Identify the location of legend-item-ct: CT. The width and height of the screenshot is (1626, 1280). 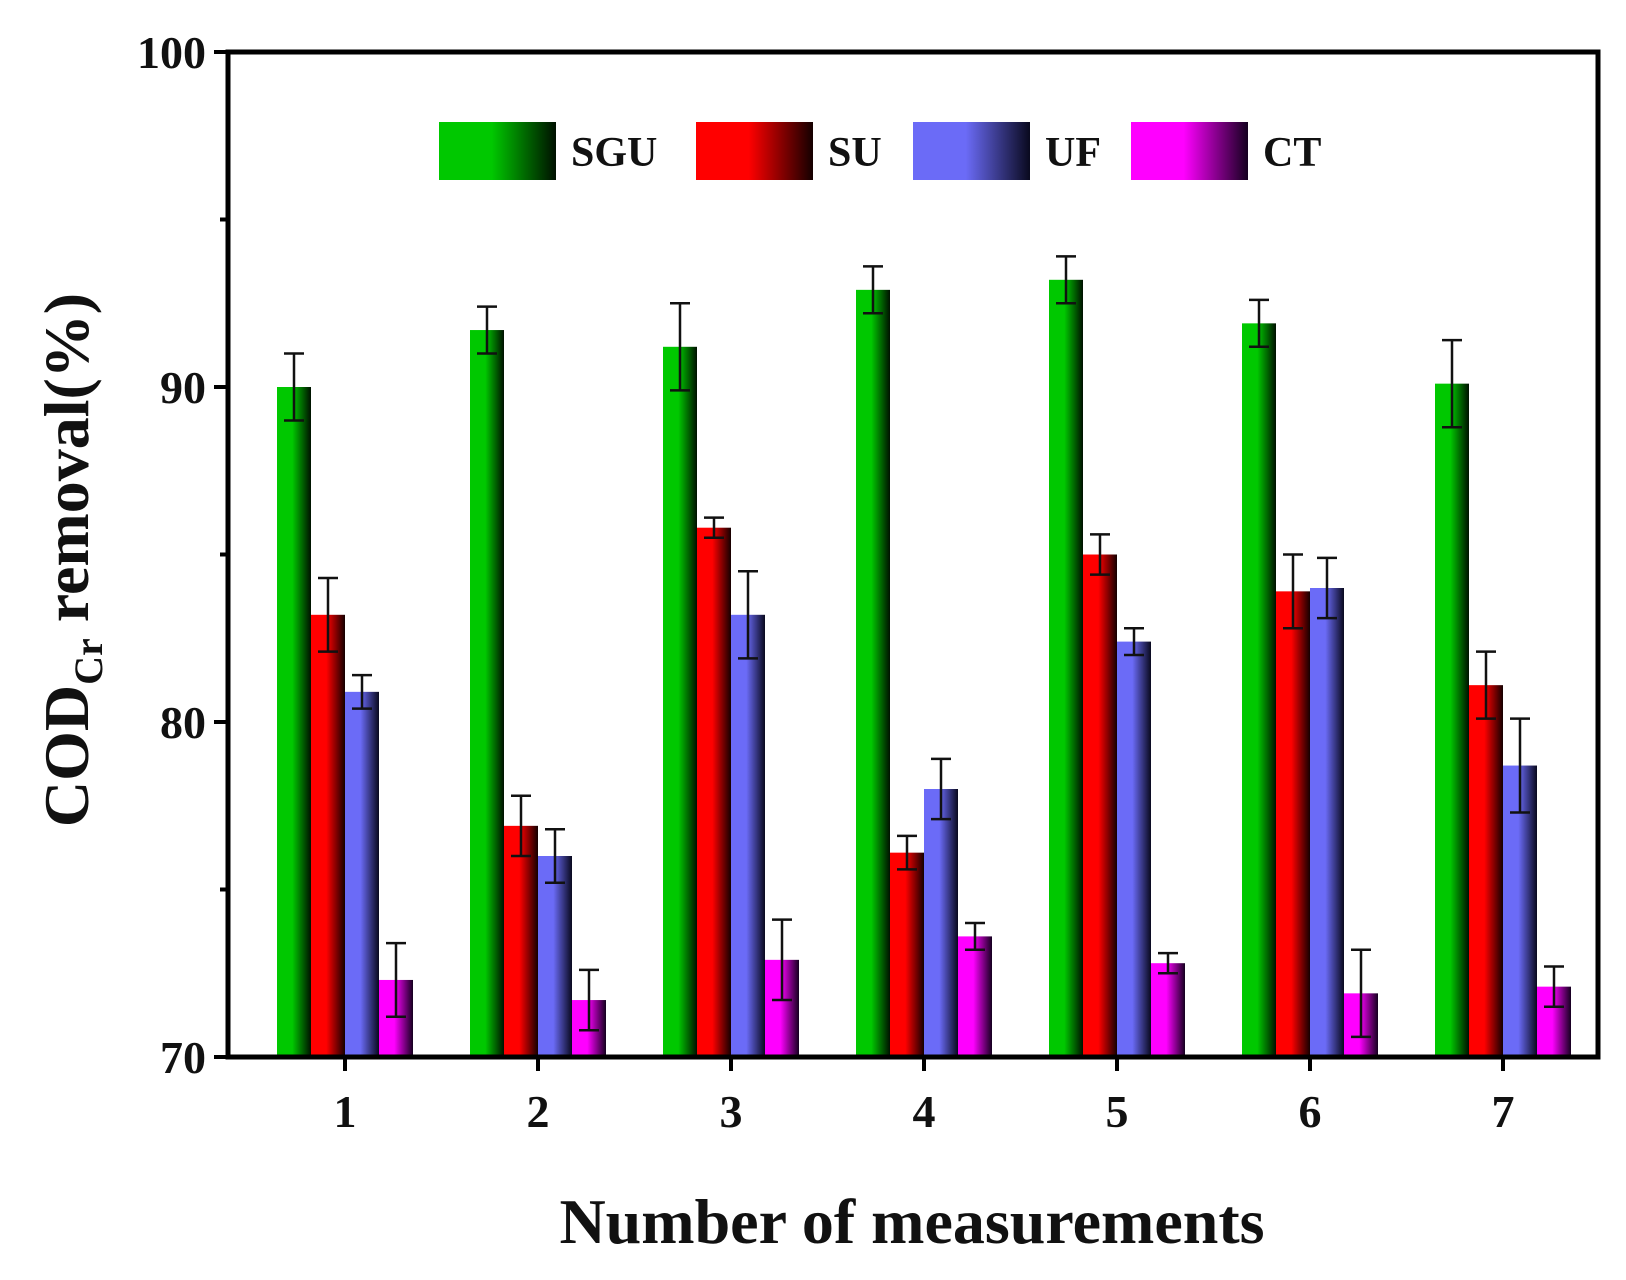
(1226, 151).